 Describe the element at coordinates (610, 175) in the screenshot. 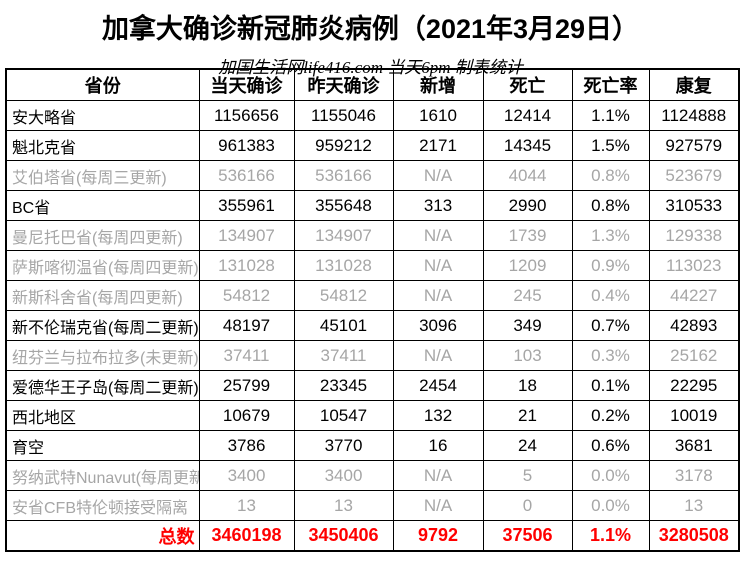

I see `death-rate-cell: 0.8%` at that location.